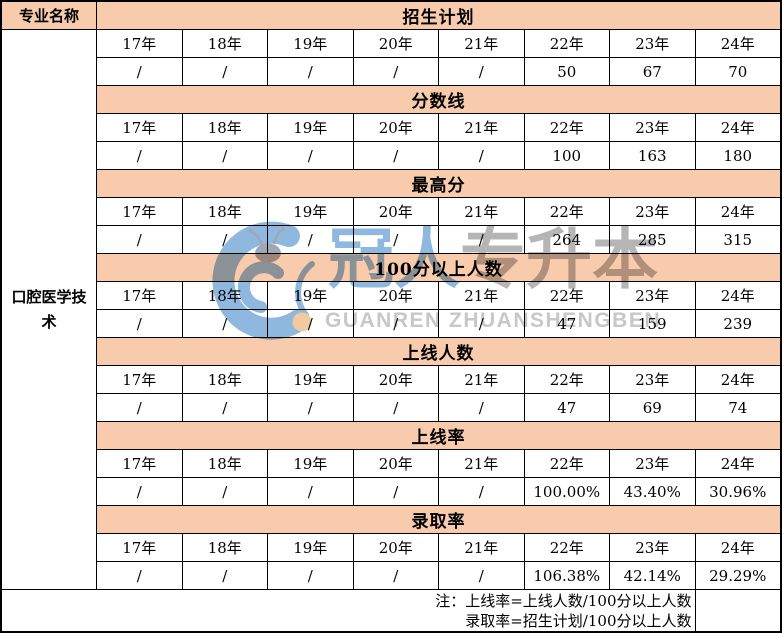 The image size is (782, 633). What do you see at coordinates (348, 610) in the screenshot?
I see `footnote: 注：上线率=上线人数/100分以上人数 录取率=招生计划/100分以上人数` at bounding box center [348, 610].